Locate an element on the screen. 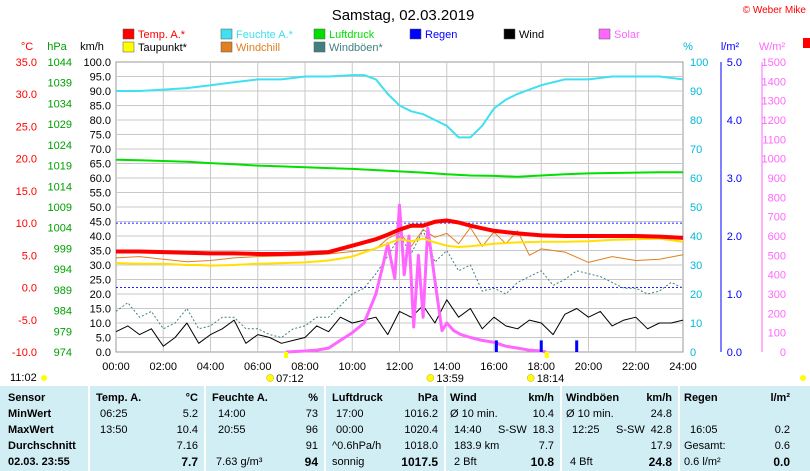 The height and width of the screenshot is (471, 810). humidity-header: Feuchte A. is located at coordinates (240, 398).